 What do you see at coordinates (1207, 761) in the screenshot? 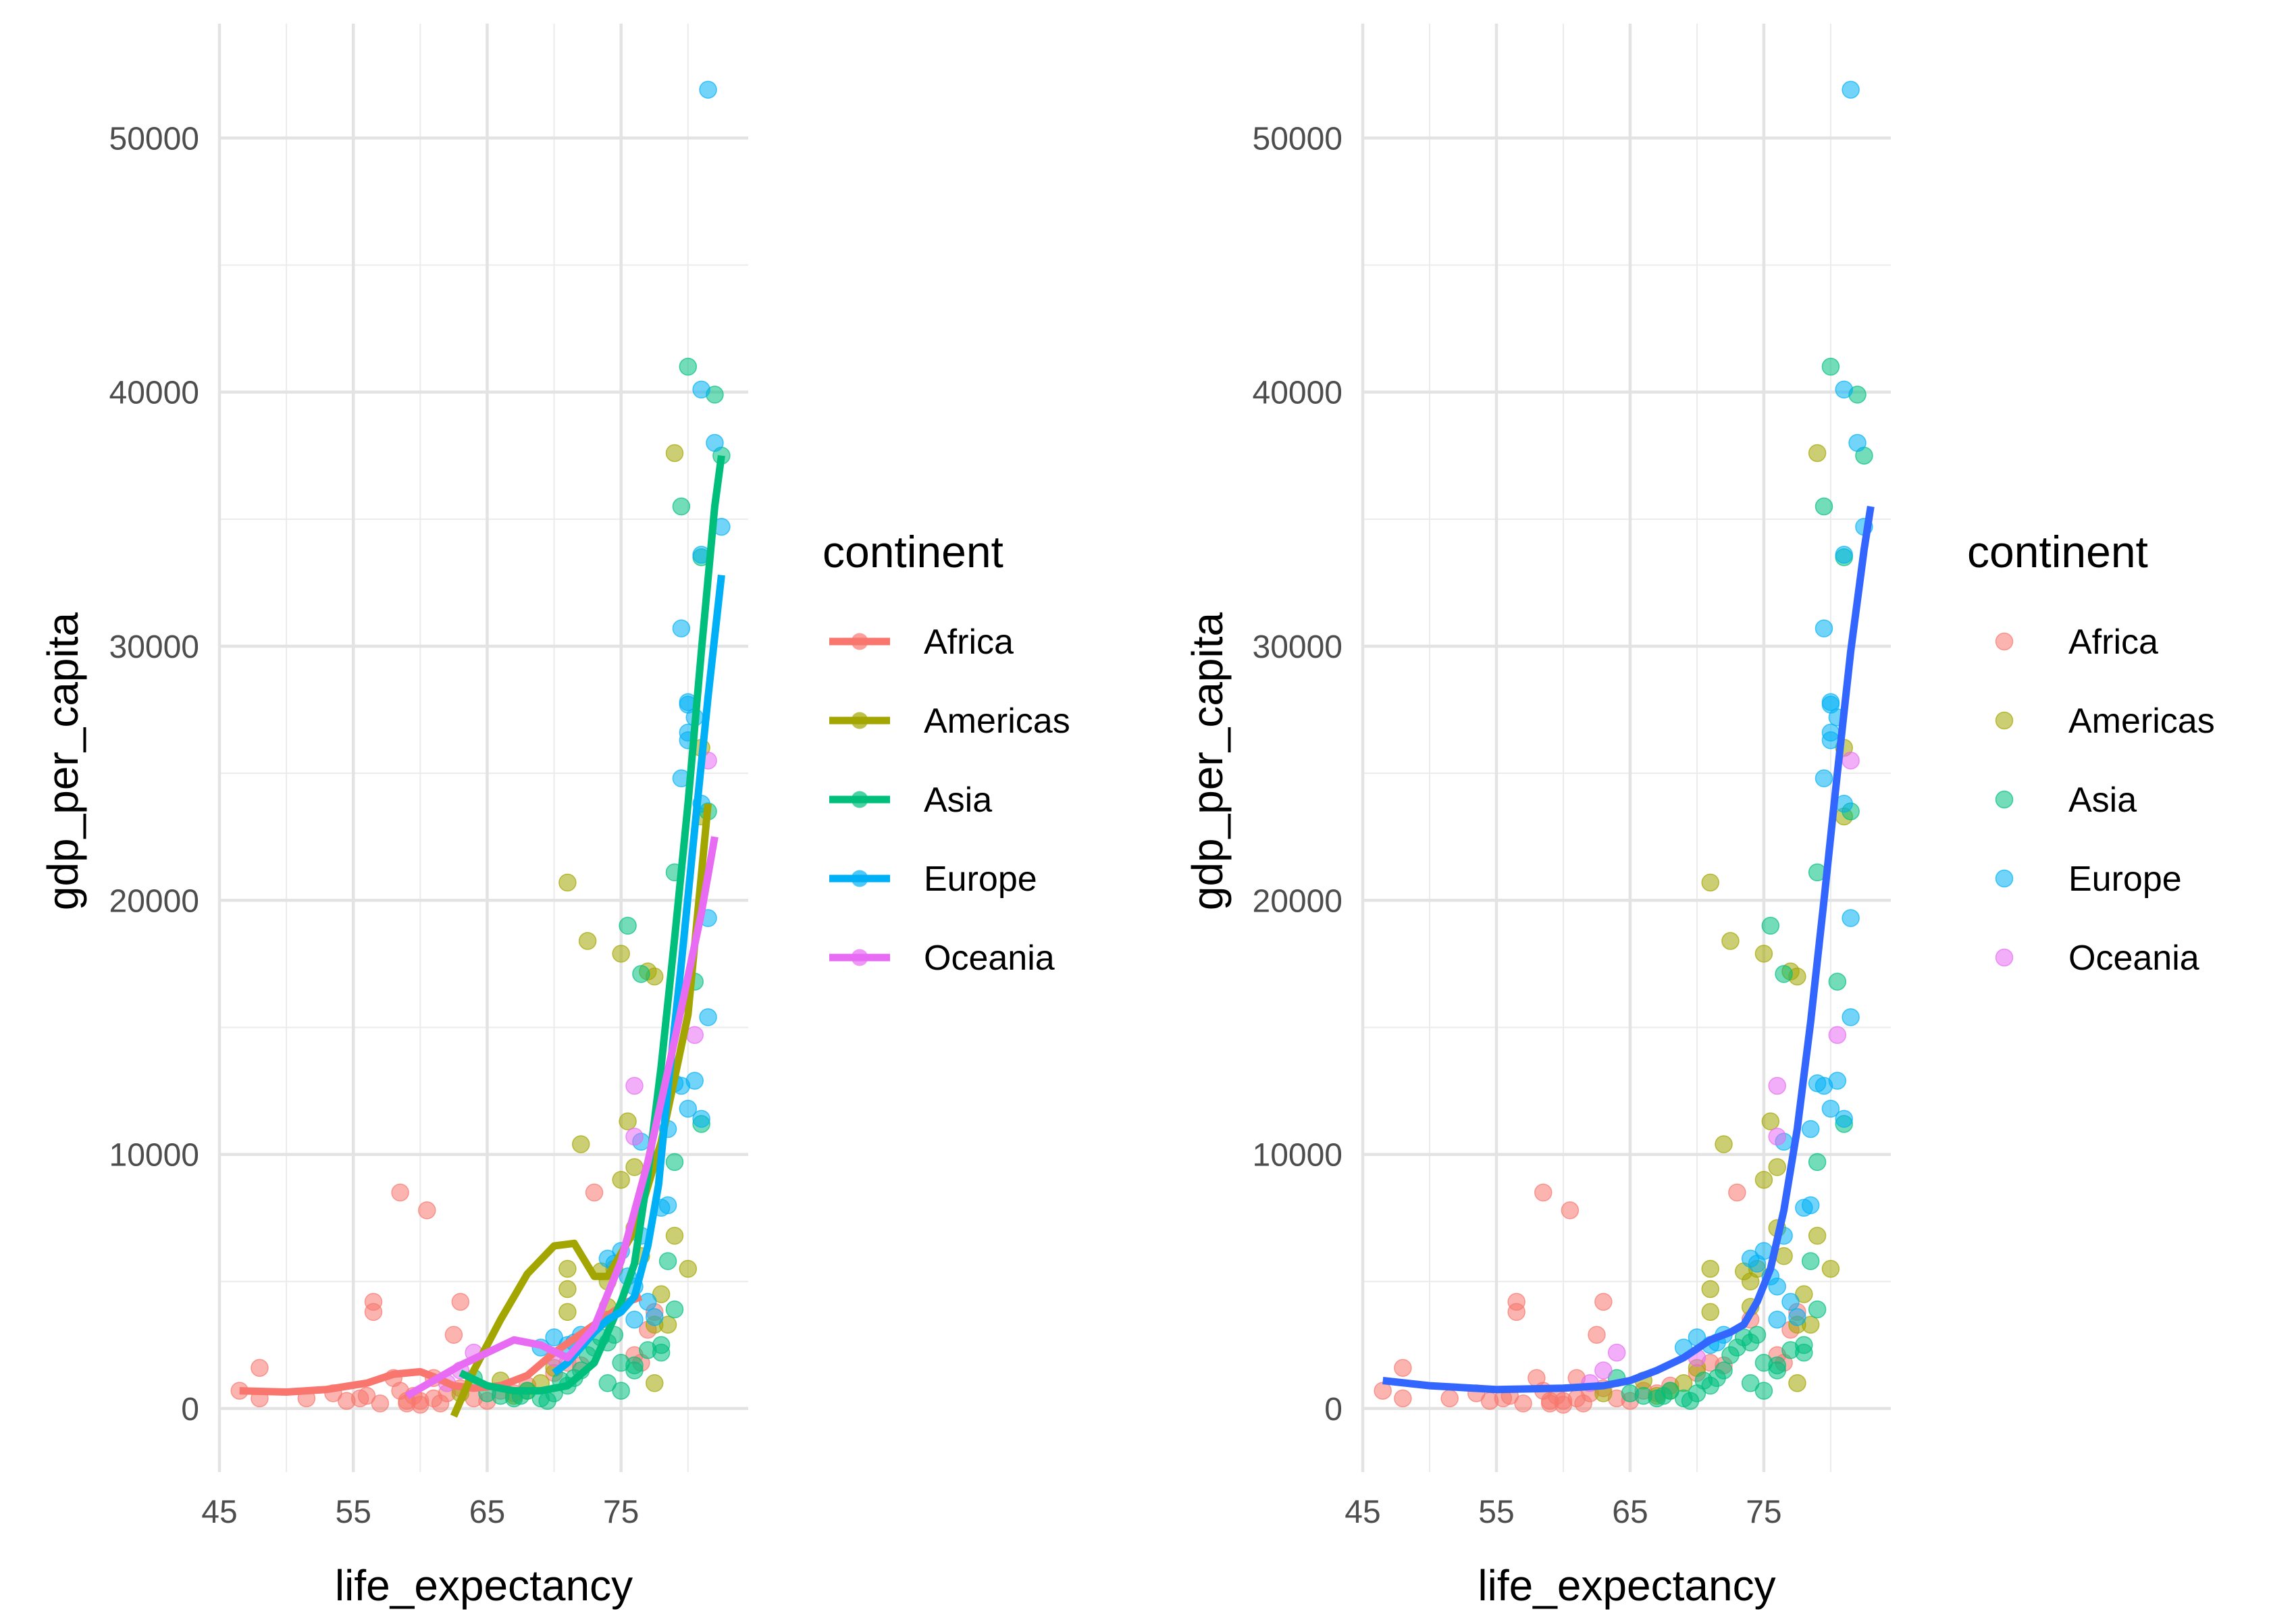
I see `p1-y-axis-title: gdp_per_capita` at bounding box center [1207, 761].